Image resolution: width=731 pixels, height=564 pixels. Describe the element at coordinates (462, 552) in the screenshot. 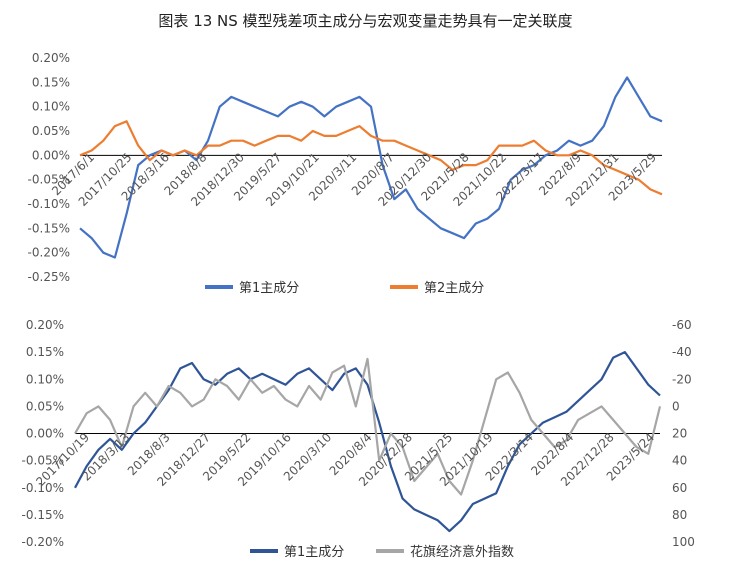

I see `legend-label: 花旗经济意外指数` at that location.